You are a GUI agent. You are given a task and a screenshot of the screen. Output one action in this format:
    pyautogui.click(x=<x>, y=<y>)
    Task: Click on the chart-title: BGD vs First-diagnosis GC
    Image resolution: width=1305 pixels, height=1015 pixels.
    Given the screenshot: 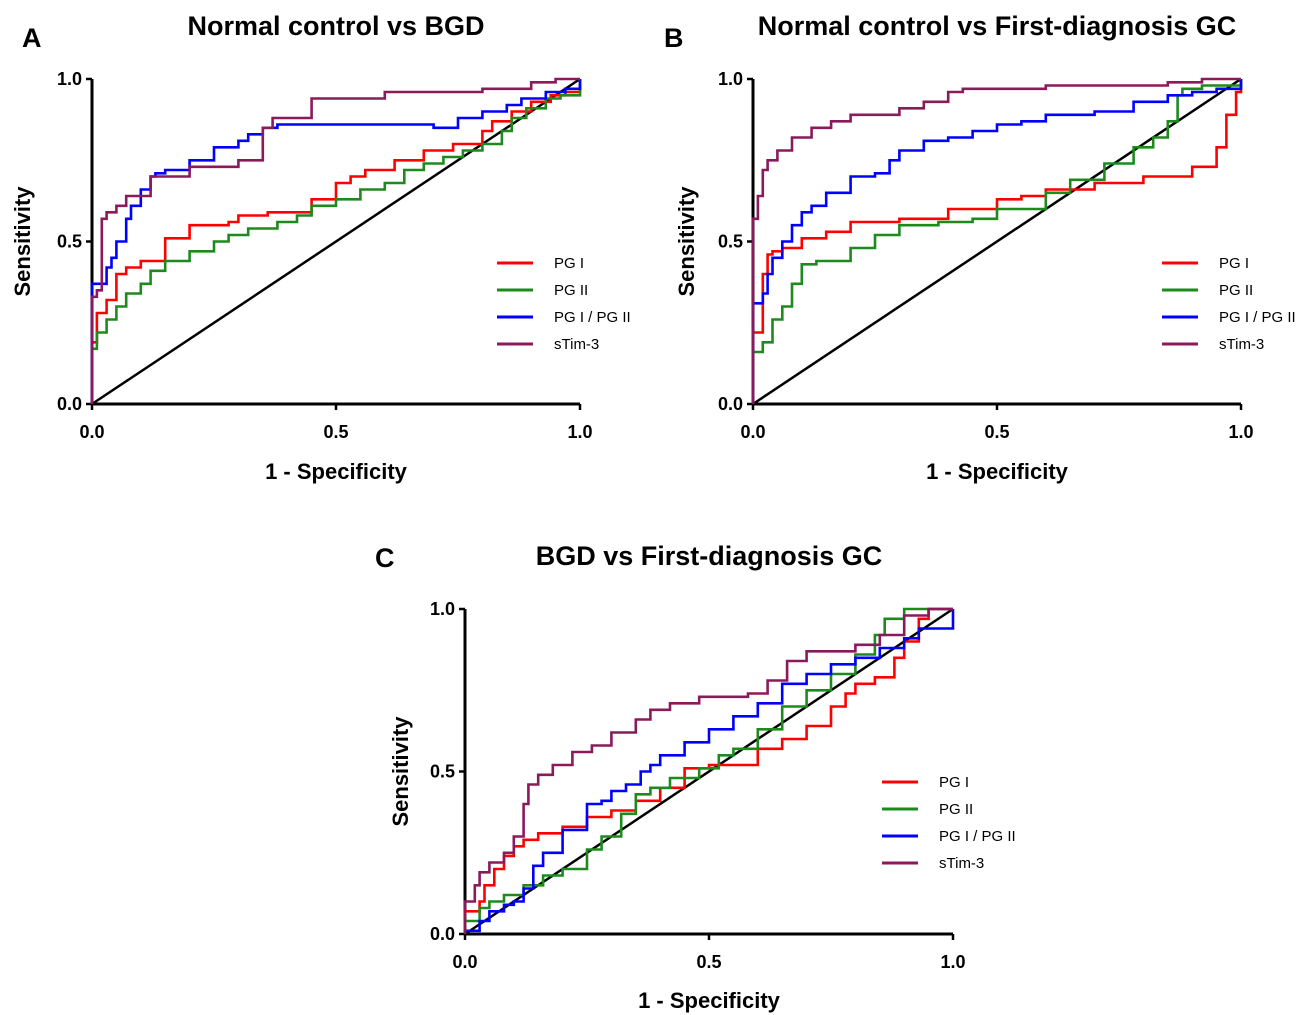 What is the action you would take?
    pyautogui.click(x=709, y=556)
    